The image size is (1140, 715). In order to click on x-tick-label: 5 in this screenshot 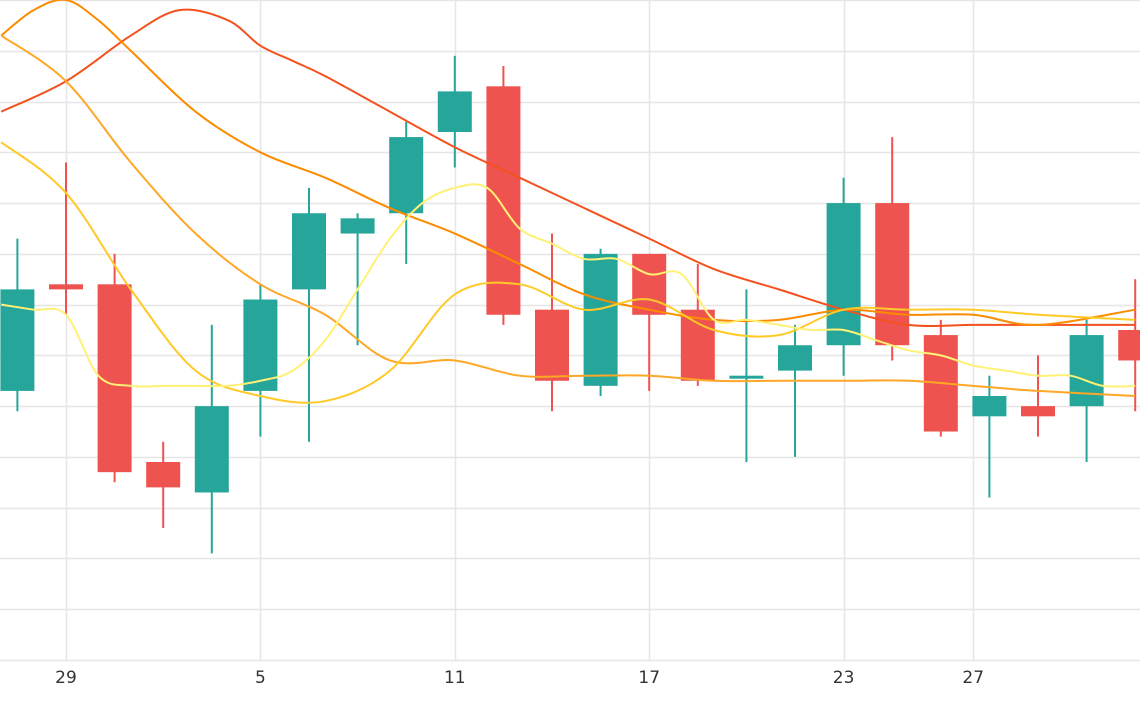, I will do `click(260, 678)`.